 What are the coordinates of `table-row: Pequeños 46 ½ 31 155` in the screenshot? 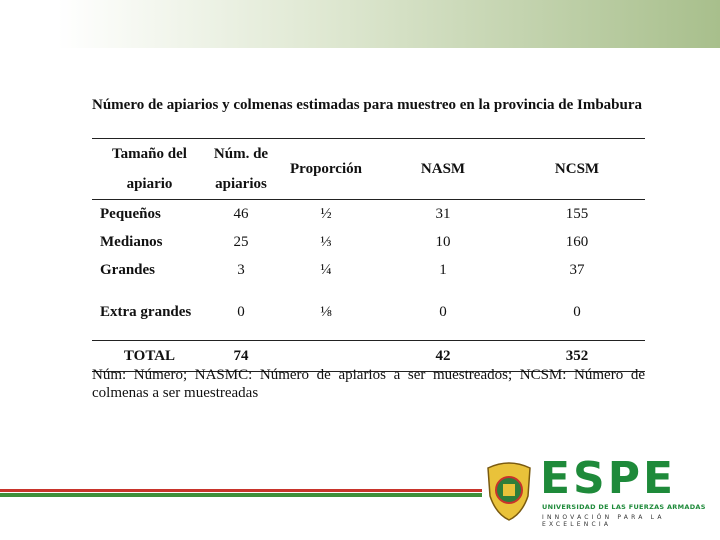 It's located at (368, 214).